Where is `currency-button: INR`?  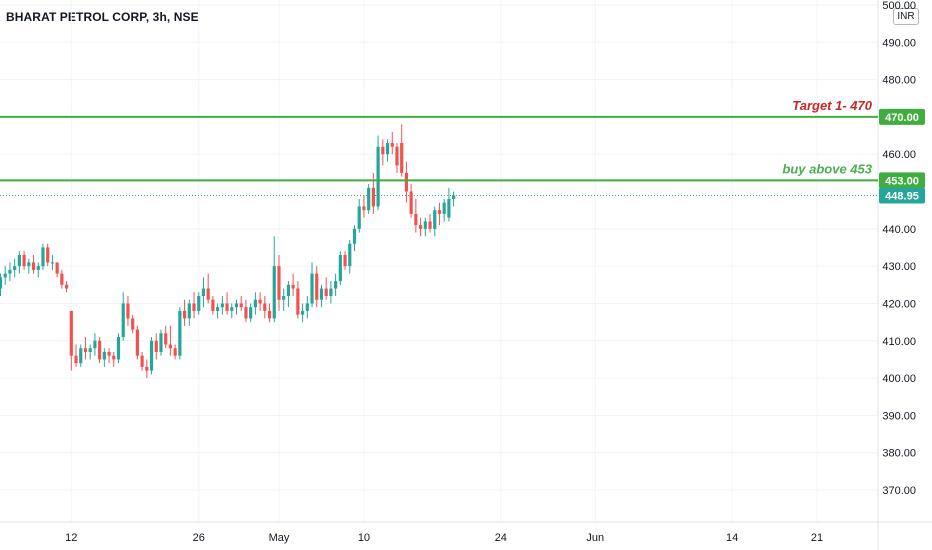
currency-button: INR is located at coordinates (906, 16).